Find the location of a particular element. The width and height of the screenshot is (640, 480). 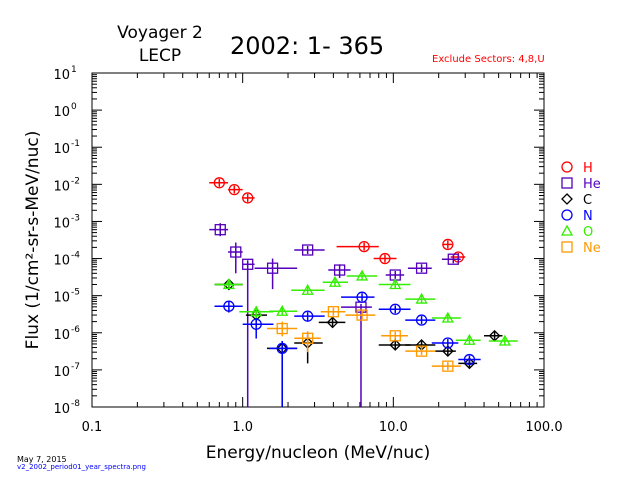

y-tick-label-exponent: -3 is located at coordinates (75, 218).